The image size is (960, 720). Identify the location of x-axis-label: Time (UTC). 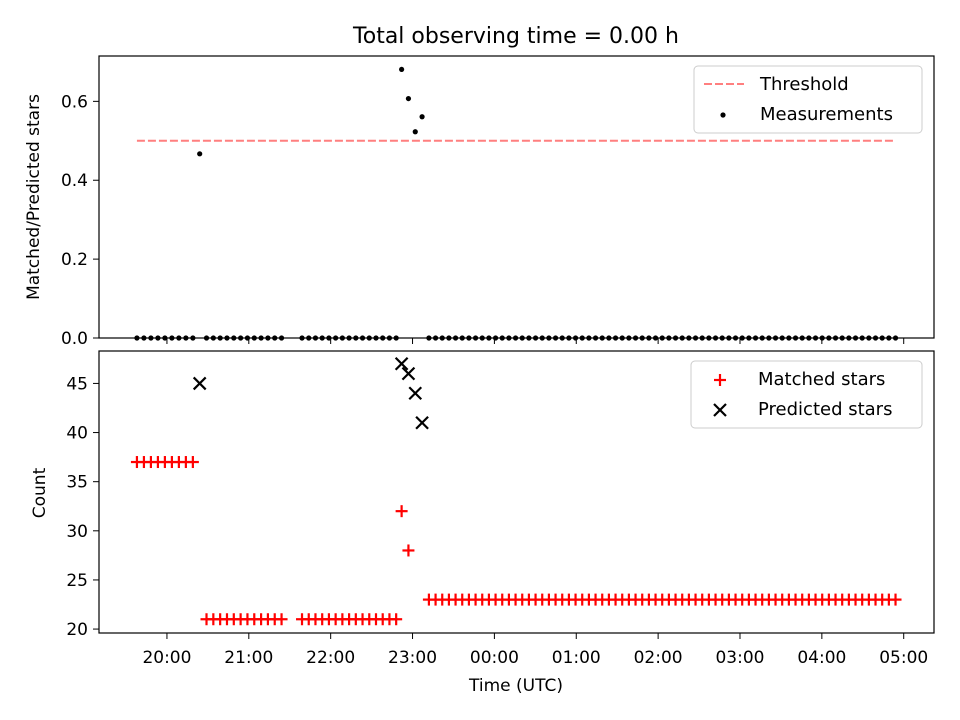
(515, 686).